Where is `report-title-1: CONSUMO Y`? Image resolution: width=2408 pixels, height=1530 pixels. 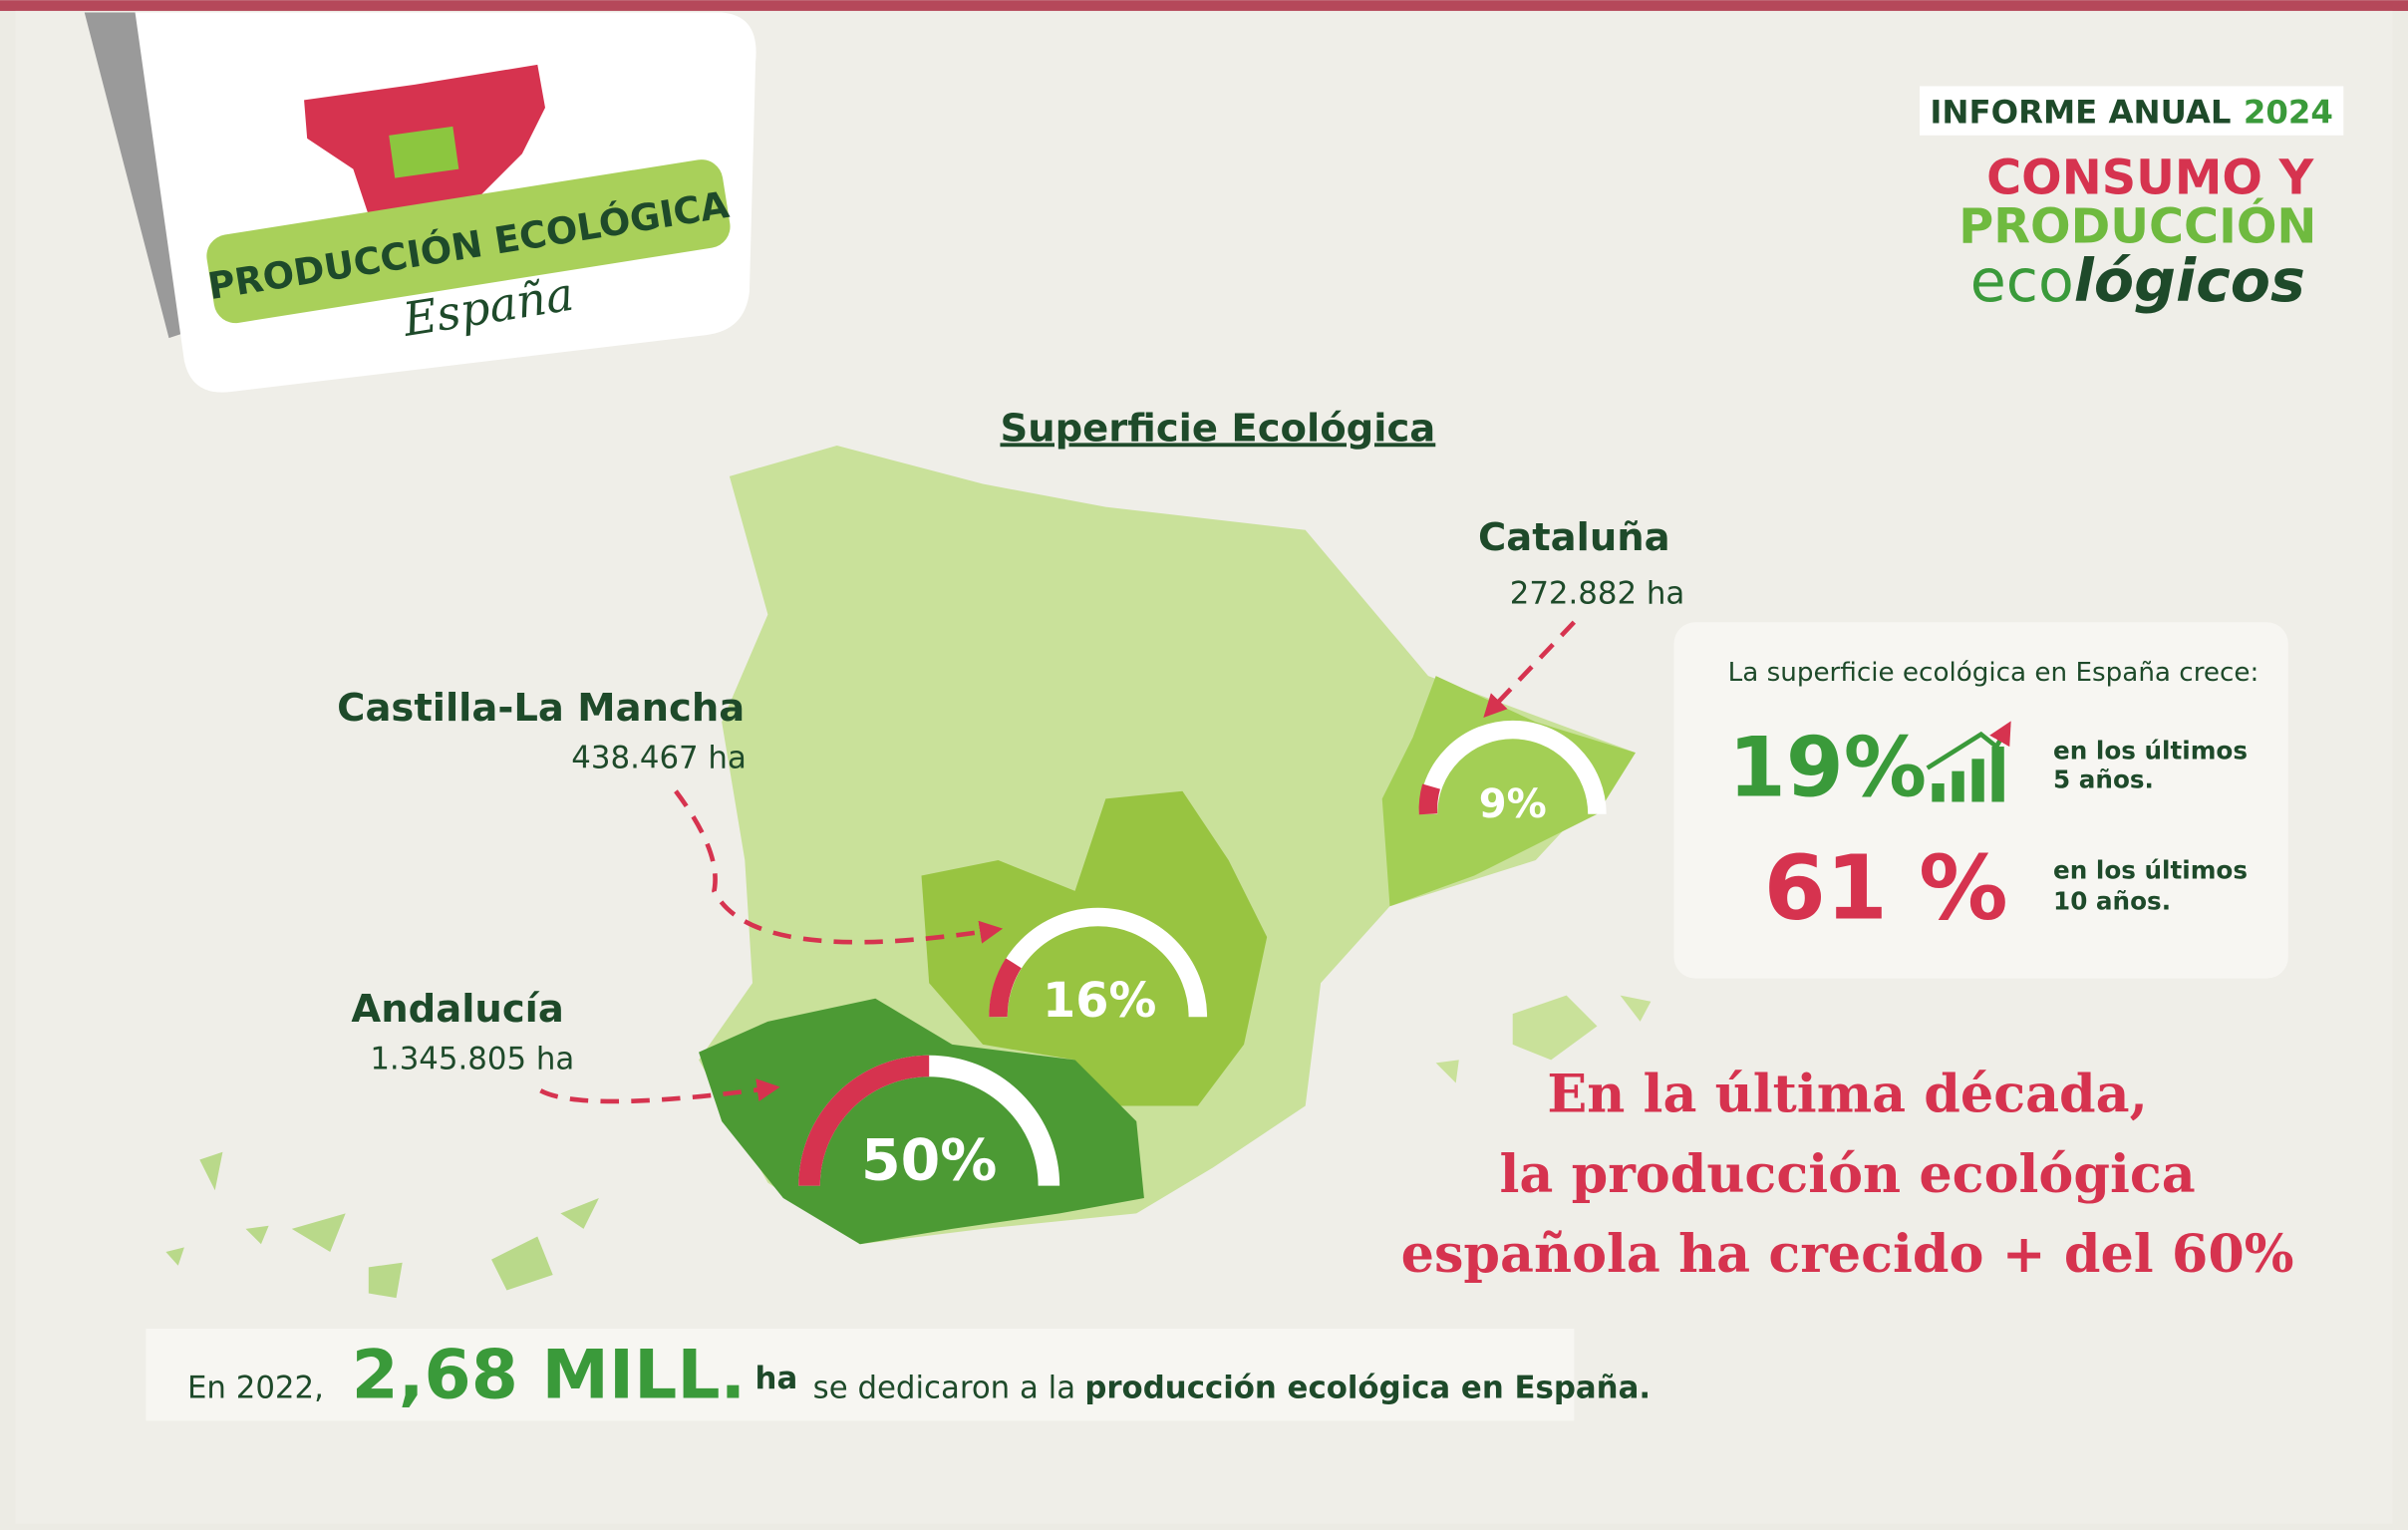 report-title-1: CONSUMO Y is located at coordinates (2150, 178).